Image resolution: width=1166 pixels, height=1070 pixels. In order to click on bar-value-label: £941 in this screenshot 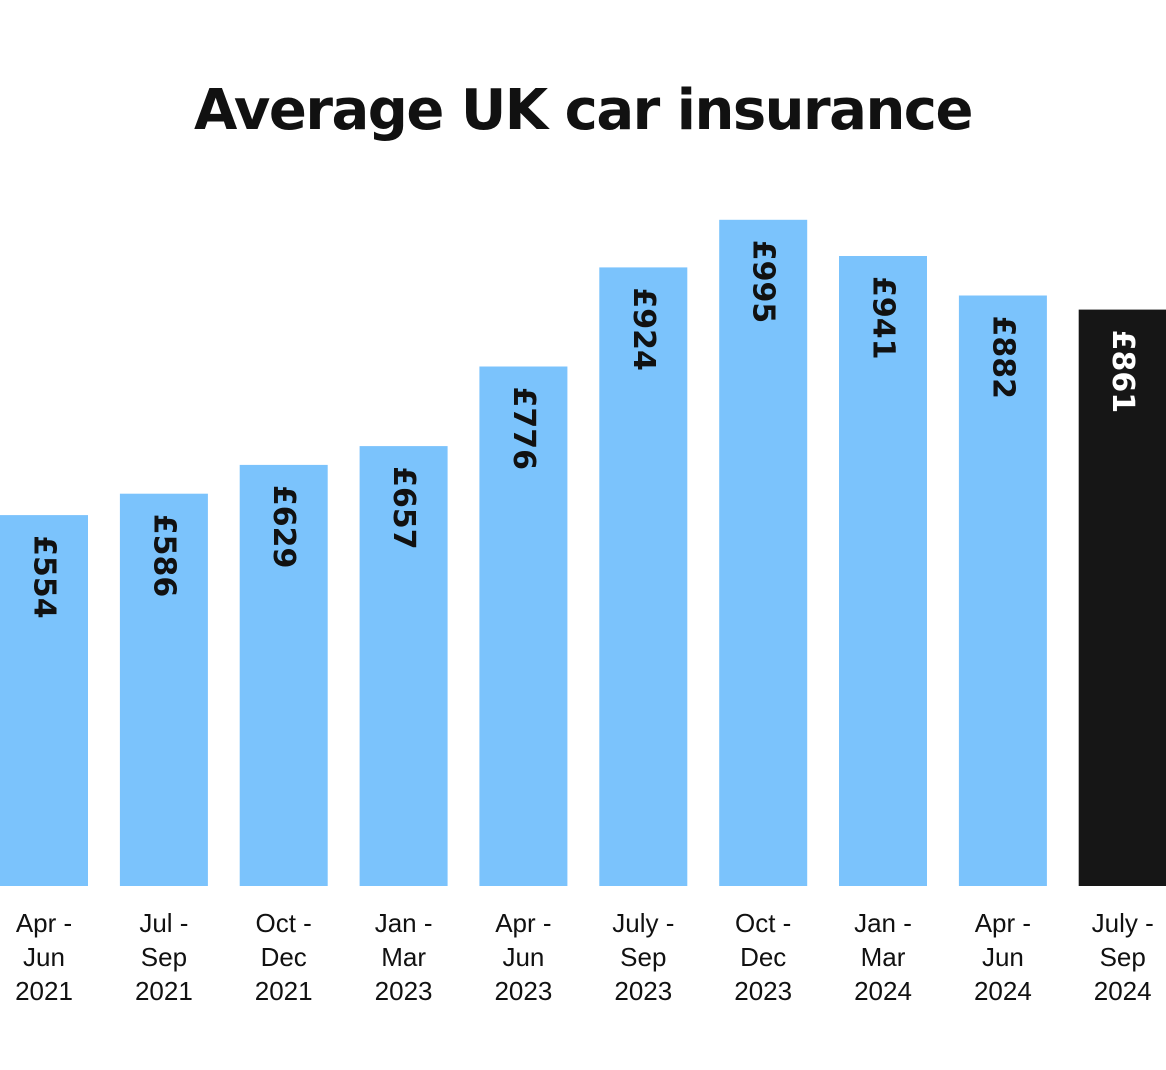, I will do `click(883, 318)`.